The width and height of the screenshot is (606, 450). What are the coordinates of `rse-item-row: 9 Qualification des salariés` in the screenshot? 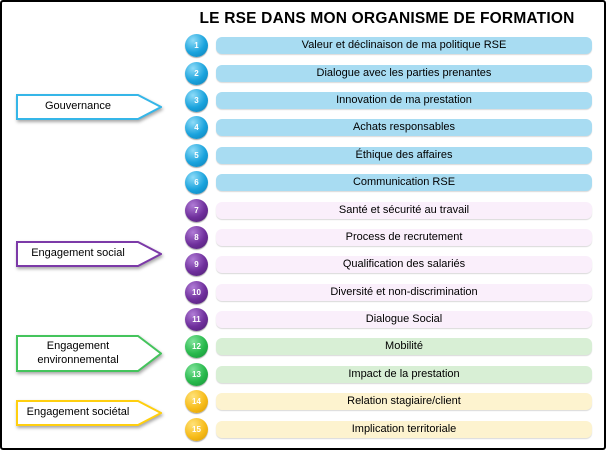 It's located at (388, 264).